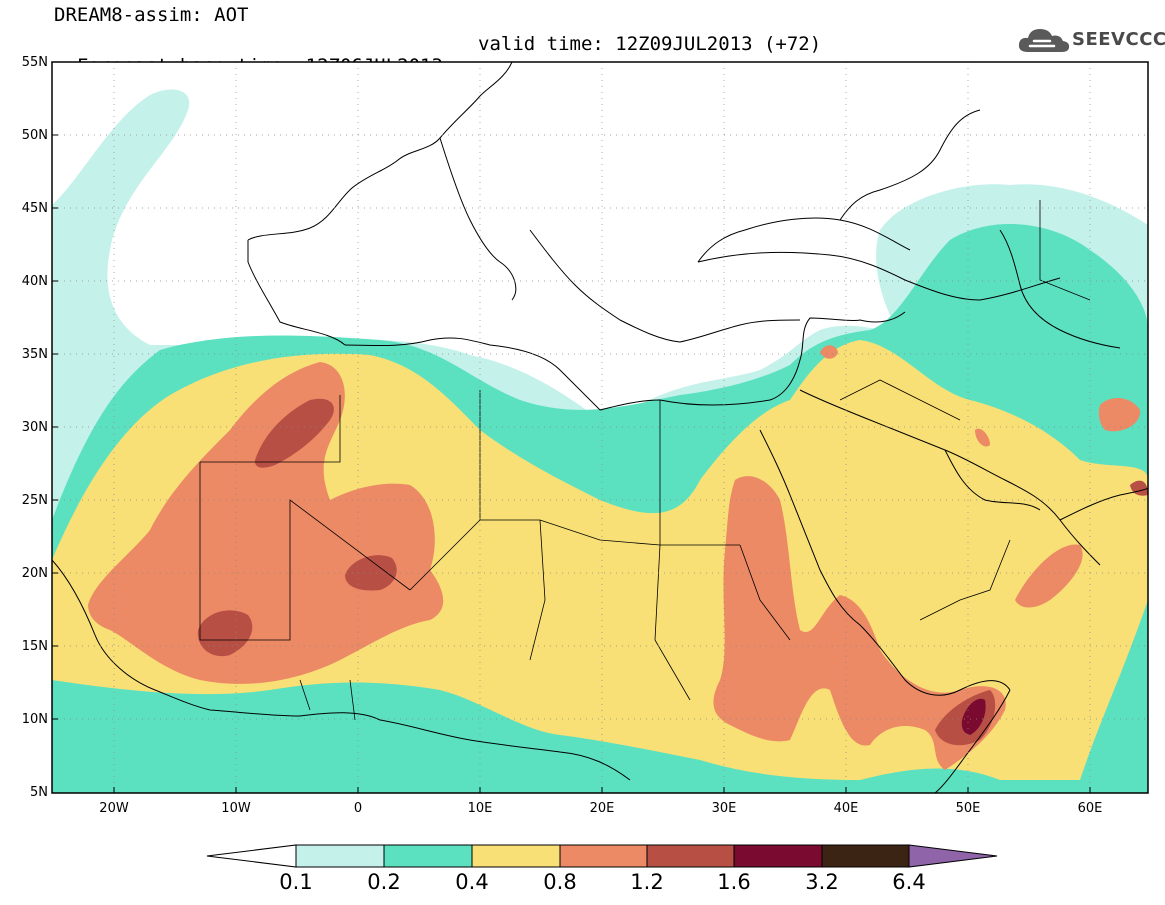 The height and width of the screenshot is (905, 1165). I want to click on colorbar-label: 0.2, so click(384, 882).